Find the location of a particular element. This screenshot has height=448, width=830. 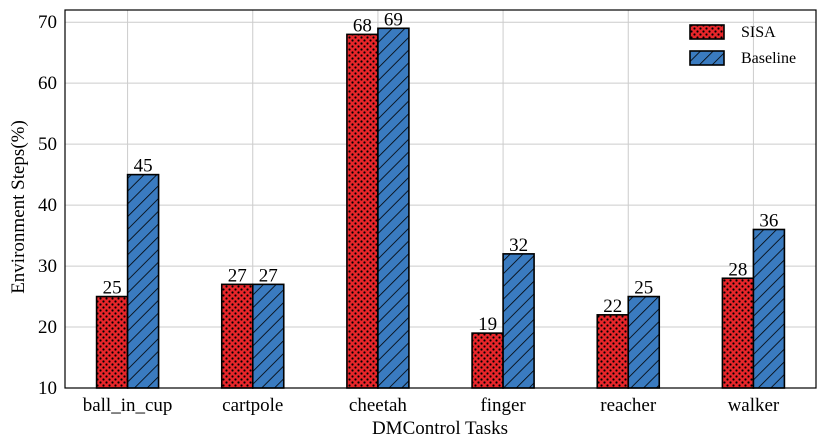

legend-label-sisa: SISA is located at coordinates (758, 32).